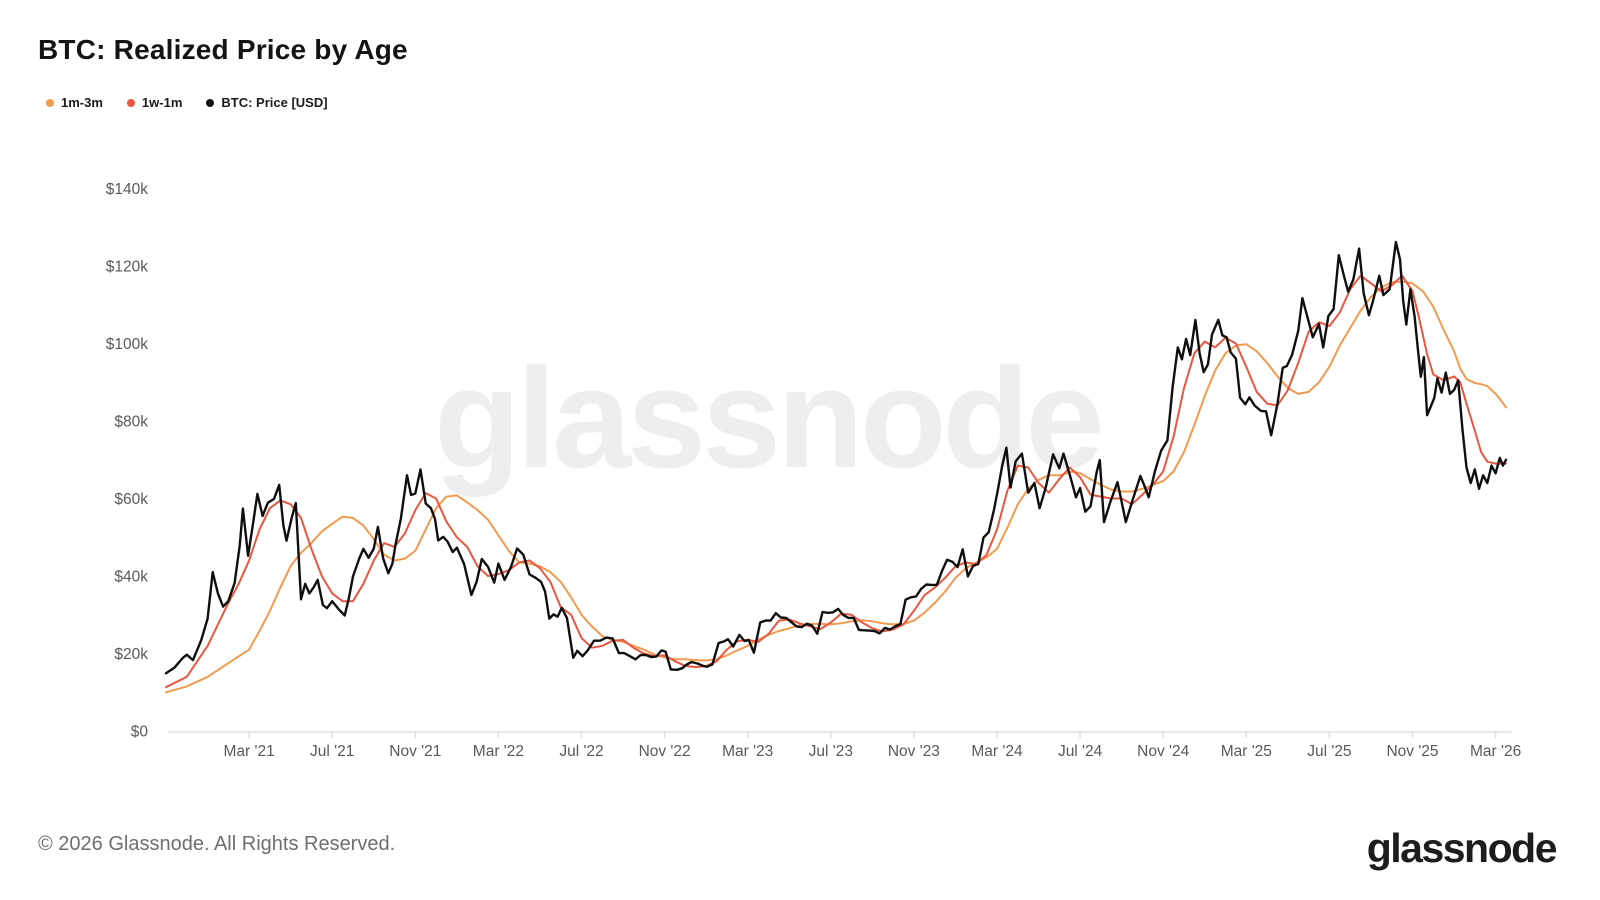 The height and width of the screenshot is (900, 1600). I want to click on x-axis-label: Jul '21, so click(332, 751).